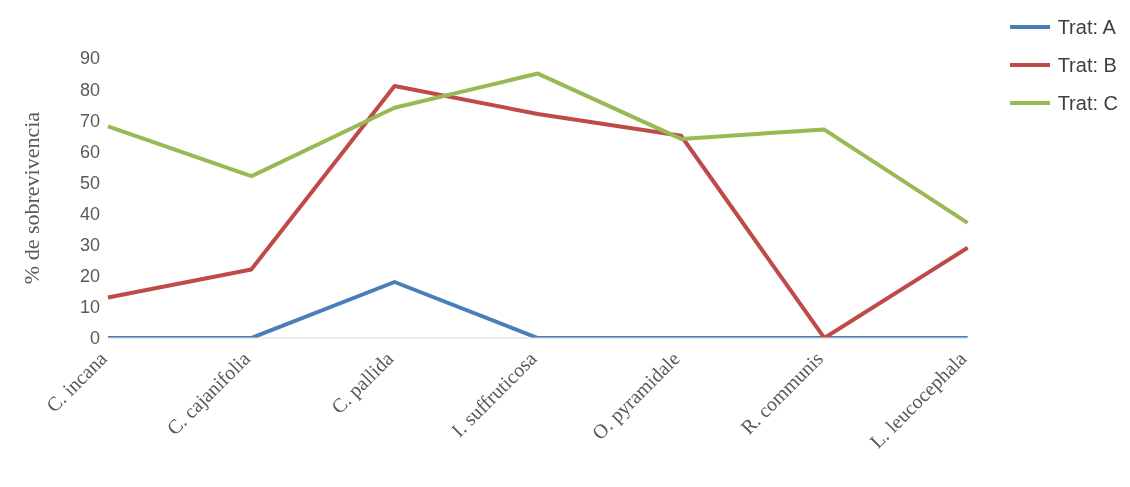  I want to click on legend-label: Trat: B, so click(1087, 65).